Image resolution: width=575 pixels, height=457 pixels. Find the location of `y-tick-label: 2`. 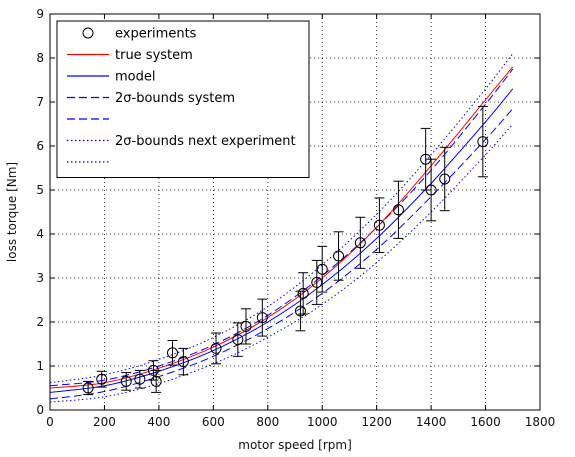

y-tick-label: 2 is located at coordinates (40, 322).